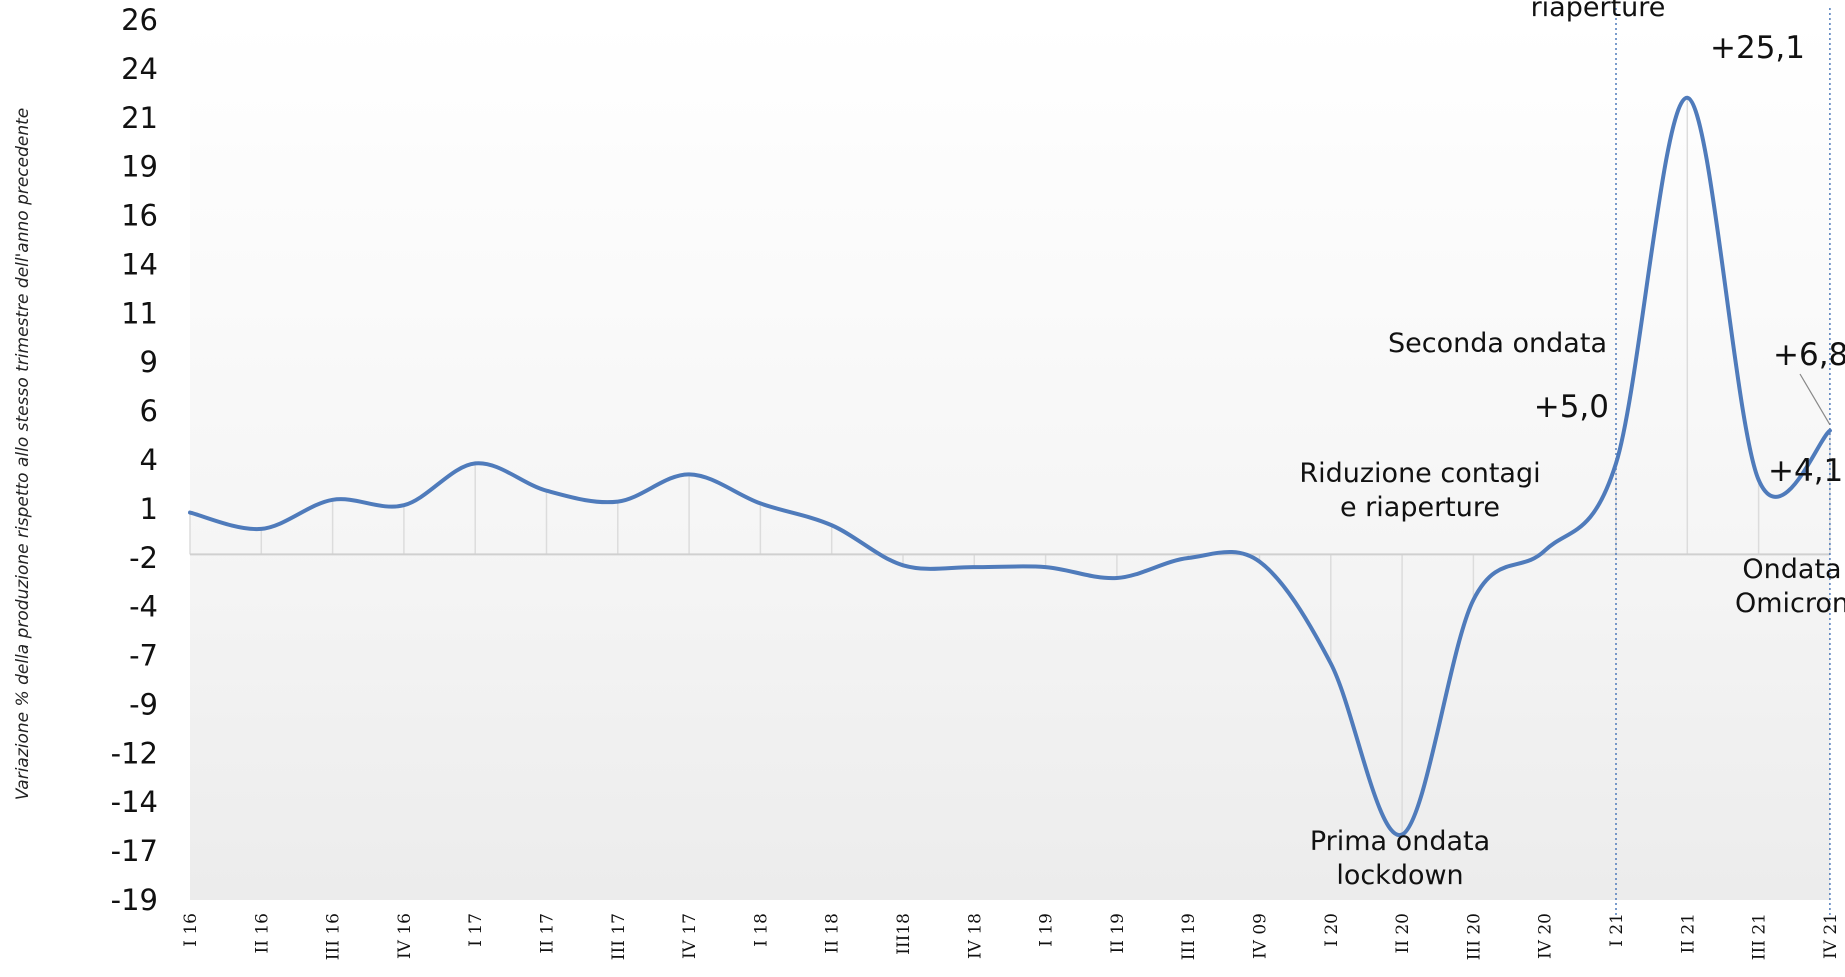 This screenshot has width=1845, height=977. What do you see at coordinates (619, 936) in the screenshot?
I see `x-tick-label: III 17` at bounding box center [619, 936].